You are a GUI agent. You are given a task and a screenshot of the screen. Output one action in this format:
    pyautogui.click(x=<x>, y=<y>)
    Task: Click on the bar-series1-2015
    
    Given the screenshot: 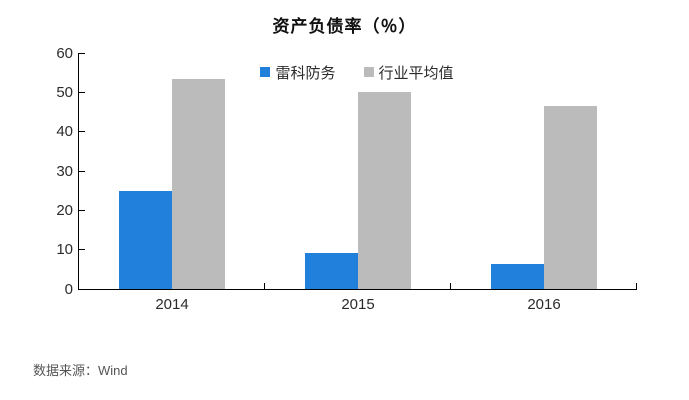 What is the action you would take?
    pyautogui.click(x=384, y=190)
    